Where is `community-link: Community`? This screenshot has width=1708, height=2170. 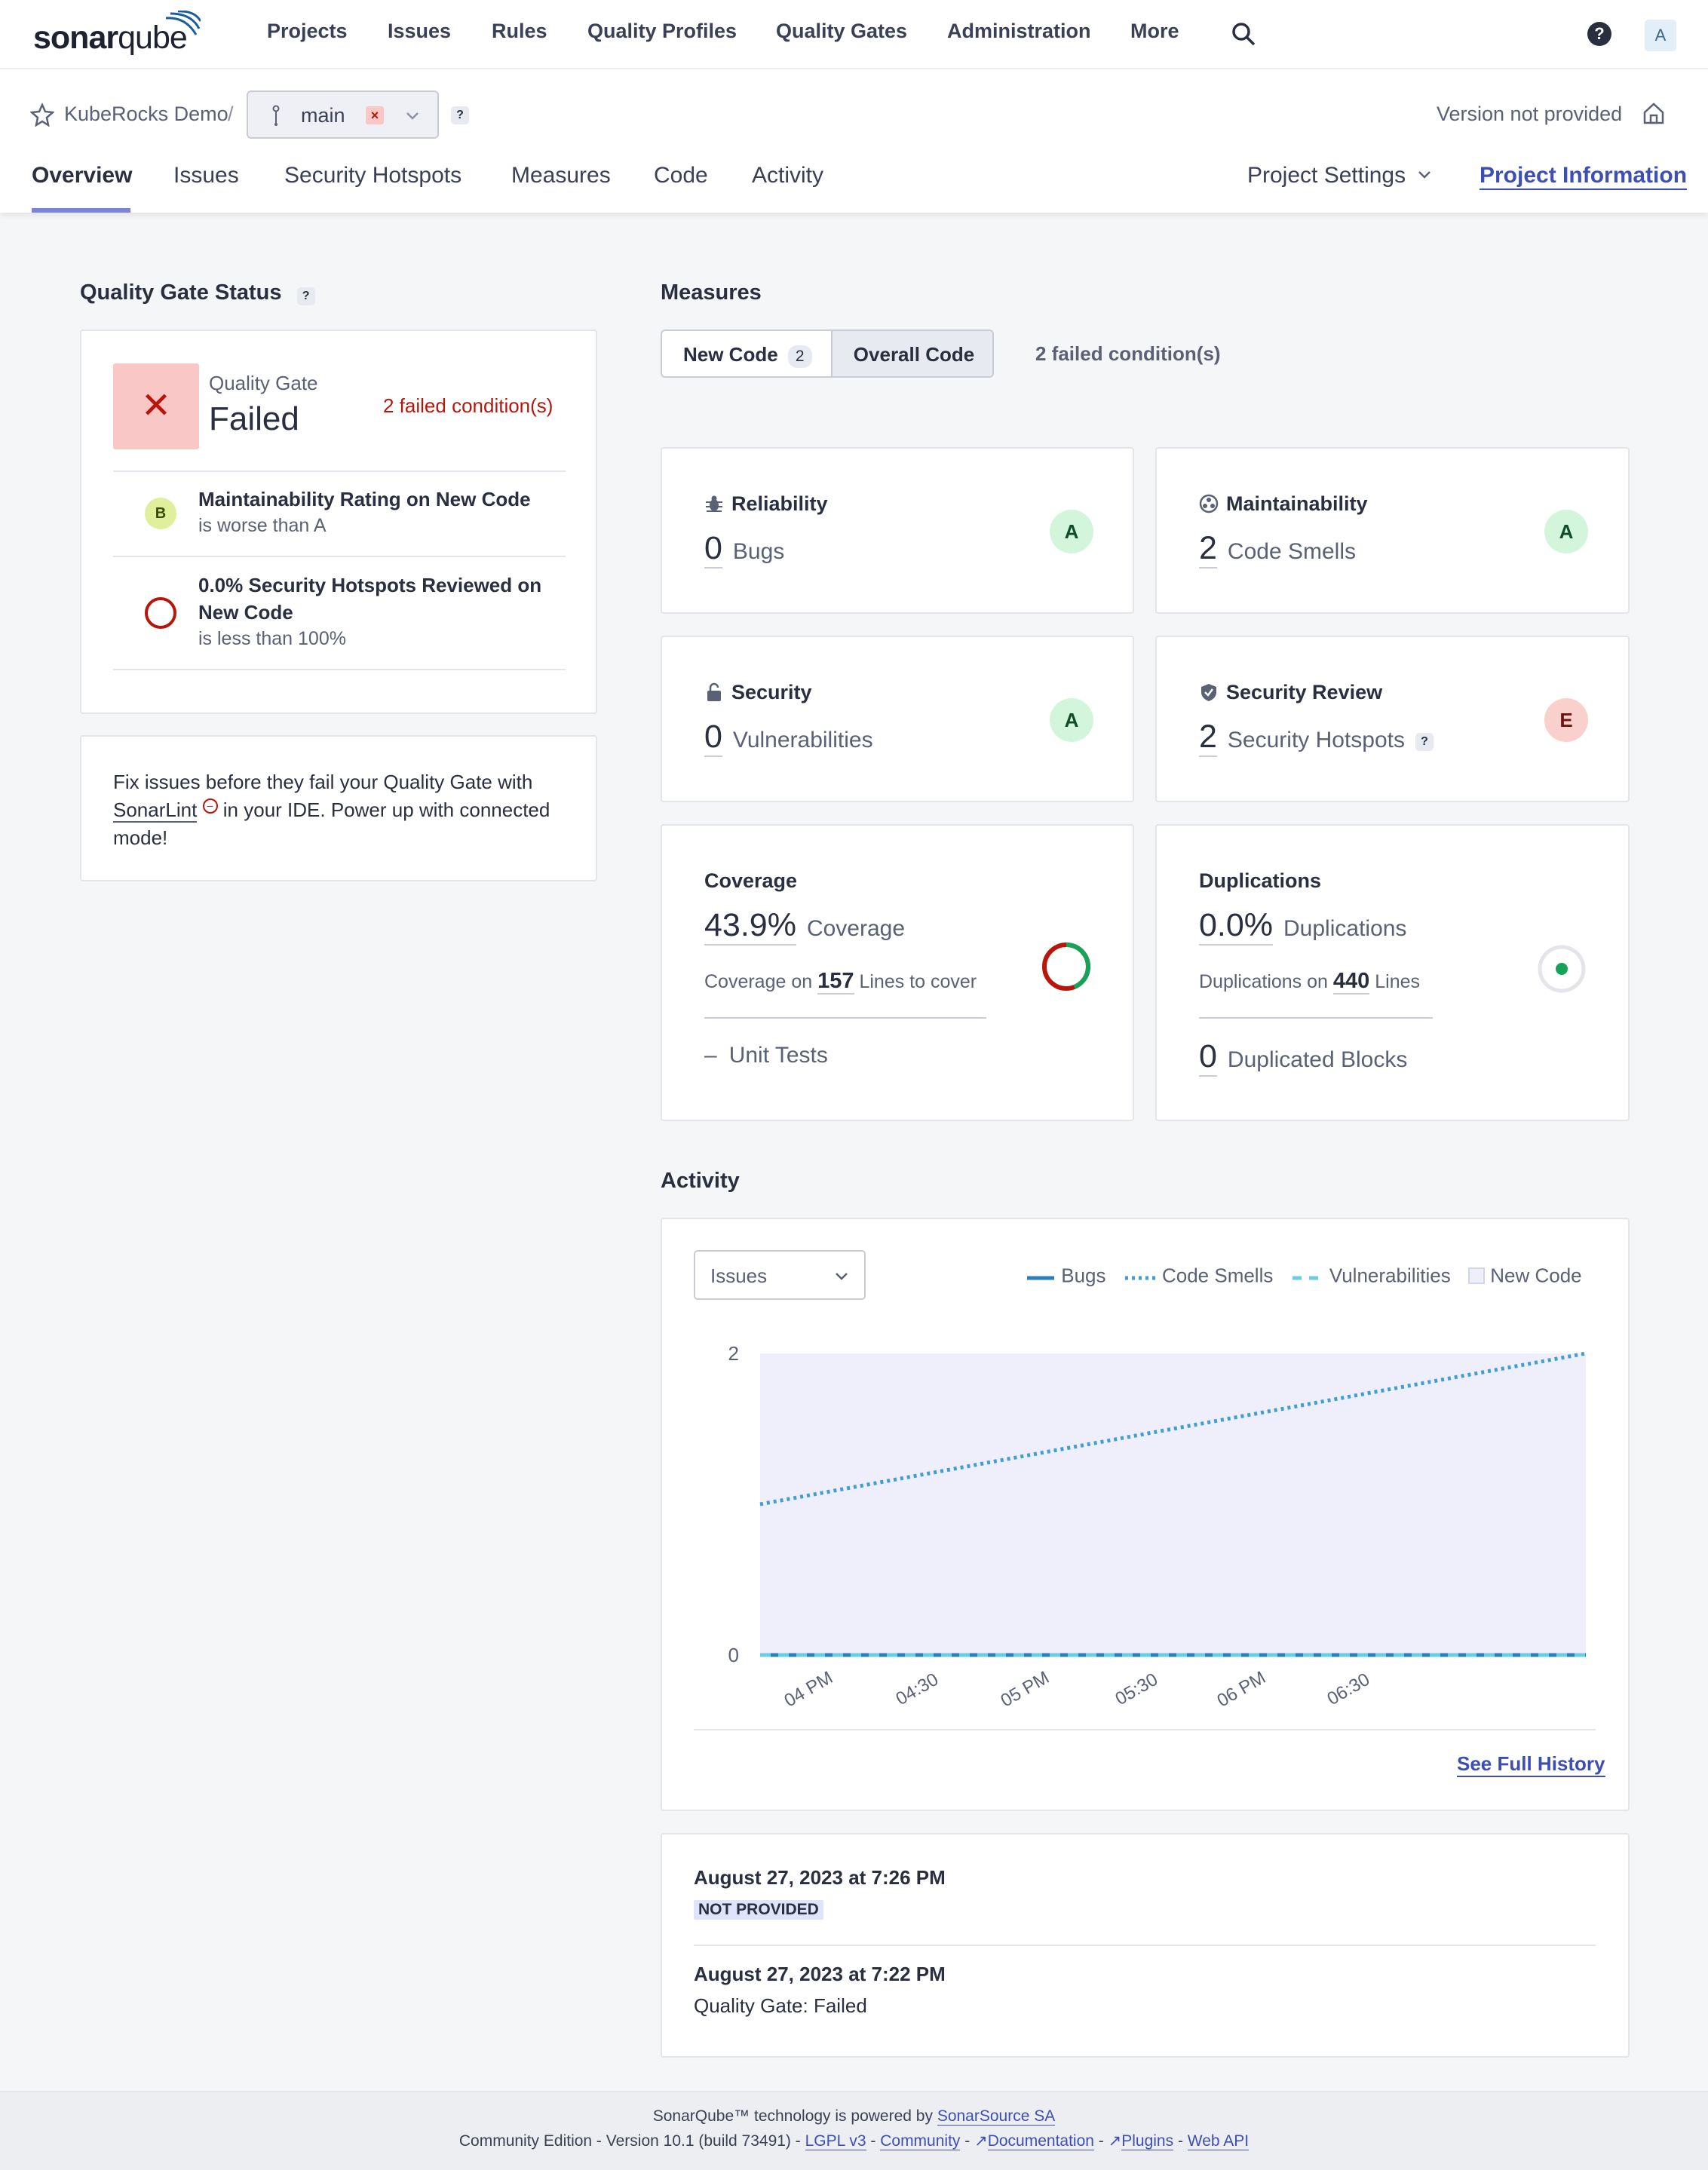
community-link: Community is located at coordinates (920, 2141).